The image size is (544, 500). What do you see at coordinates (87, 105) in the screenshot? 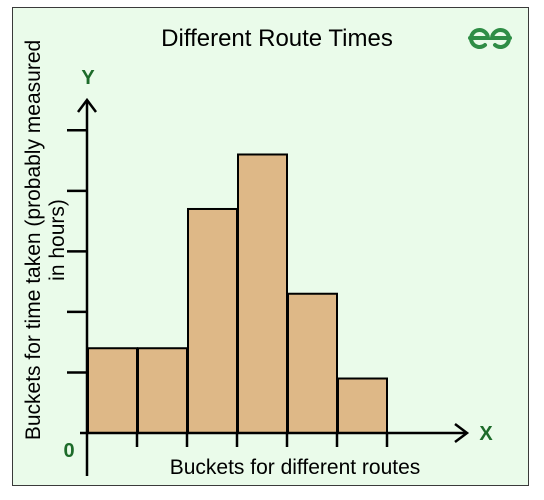
I see `y-axis-arrow-icon` at bounding box center [87, 105].